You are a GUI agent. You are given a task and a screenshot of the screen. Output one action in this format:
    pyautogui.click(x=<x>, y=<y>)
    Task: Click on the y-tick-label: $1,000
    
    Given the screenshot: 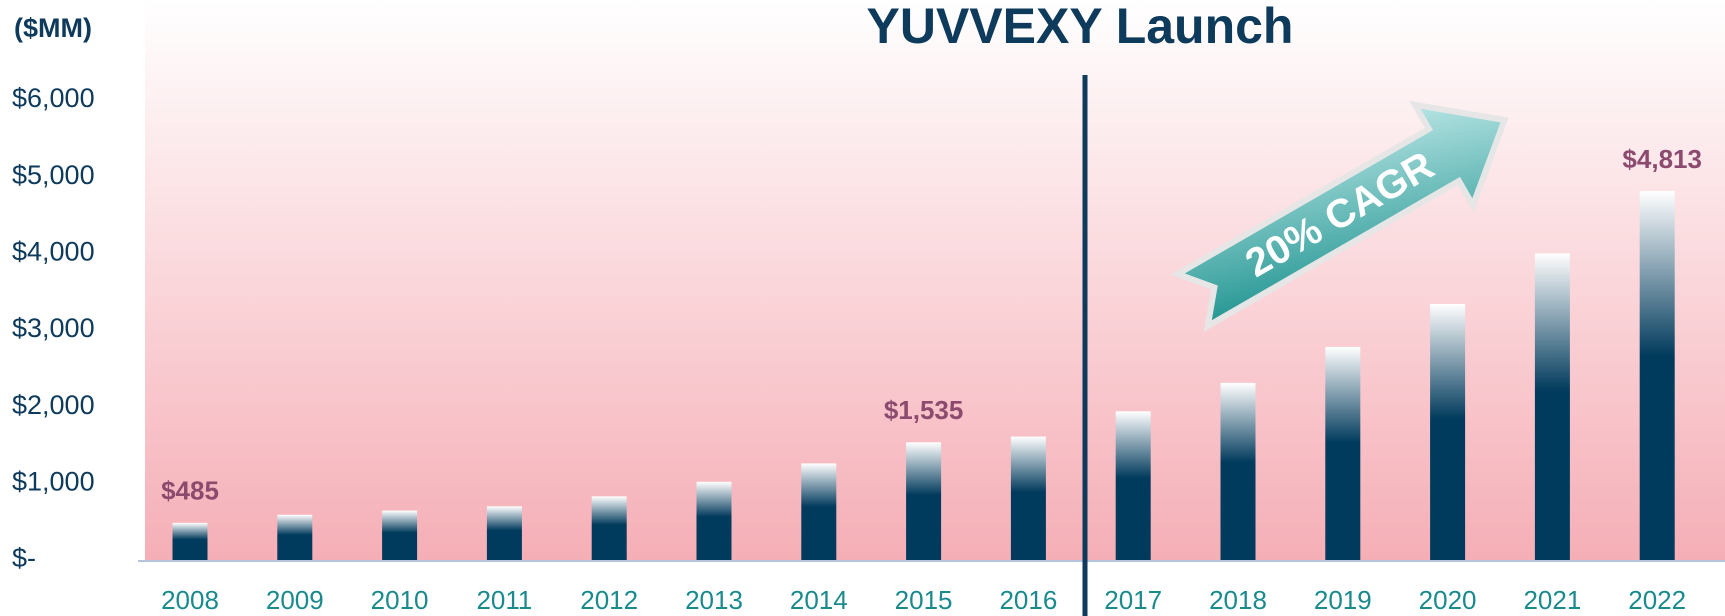 What is the action you would take?
    pyautogui.click(x=53, y=481)
    